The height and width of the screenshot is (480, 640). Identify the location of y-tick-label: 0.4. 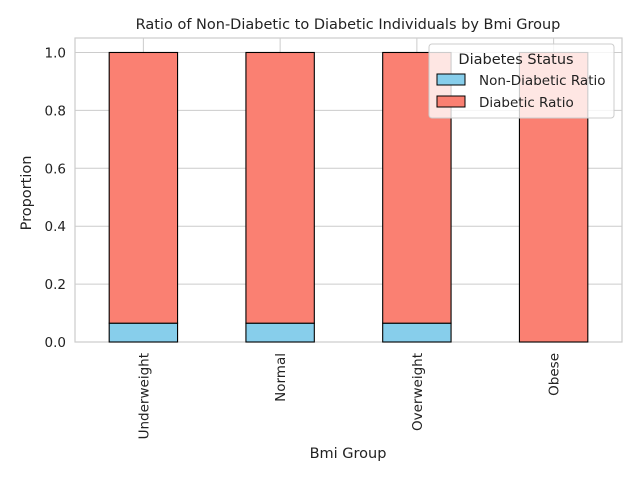
(55, 227).